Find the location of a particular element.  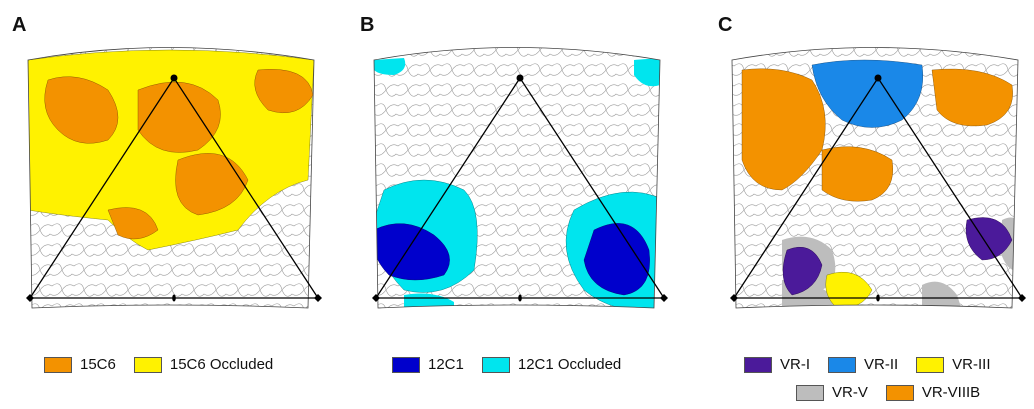

vr-i-region-left is located at coordinates (802, 271).